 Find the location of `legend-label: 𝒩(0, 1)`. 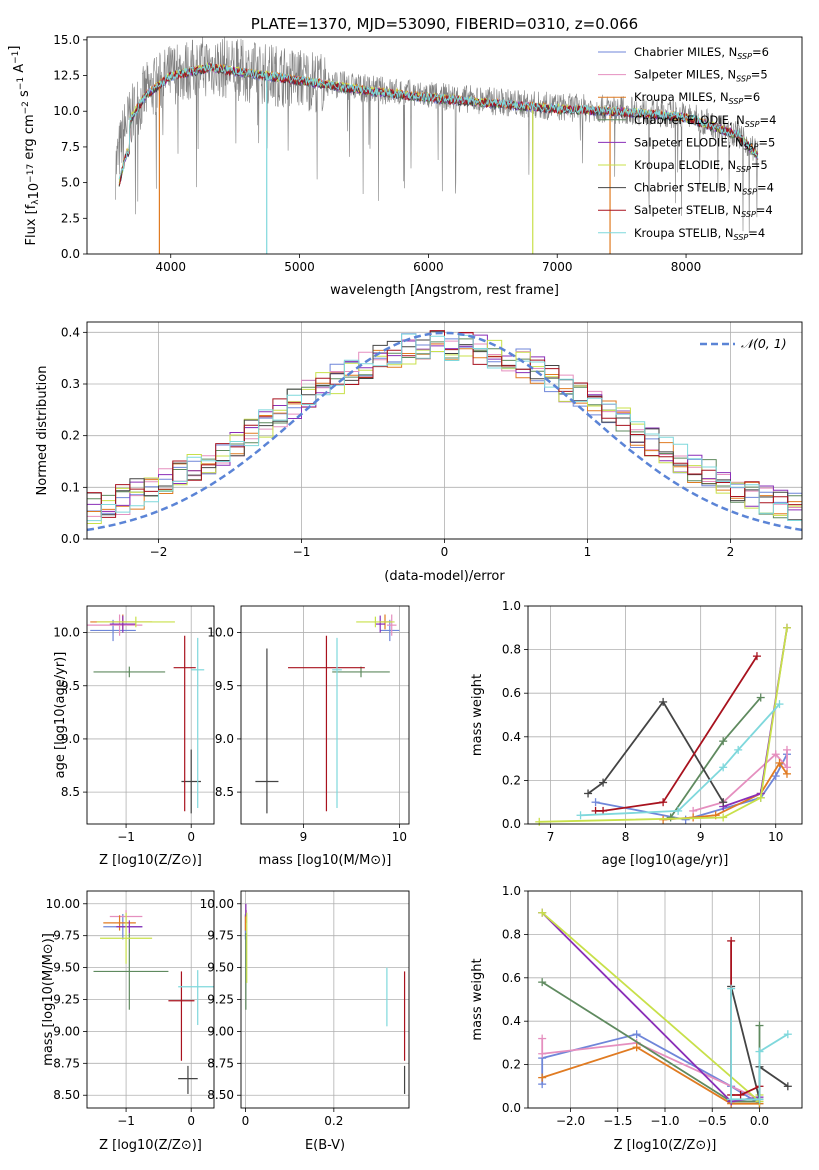

legend-label: 𝒩(0, 1) is located at coordinates (764, 343).